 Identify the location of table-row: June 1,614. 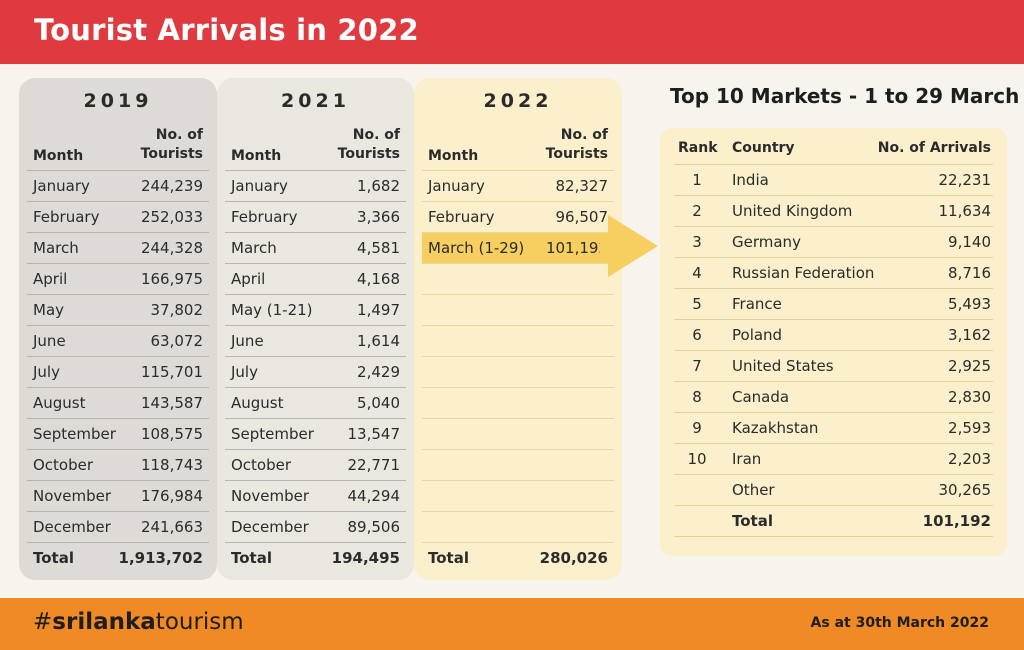
(315, 340).